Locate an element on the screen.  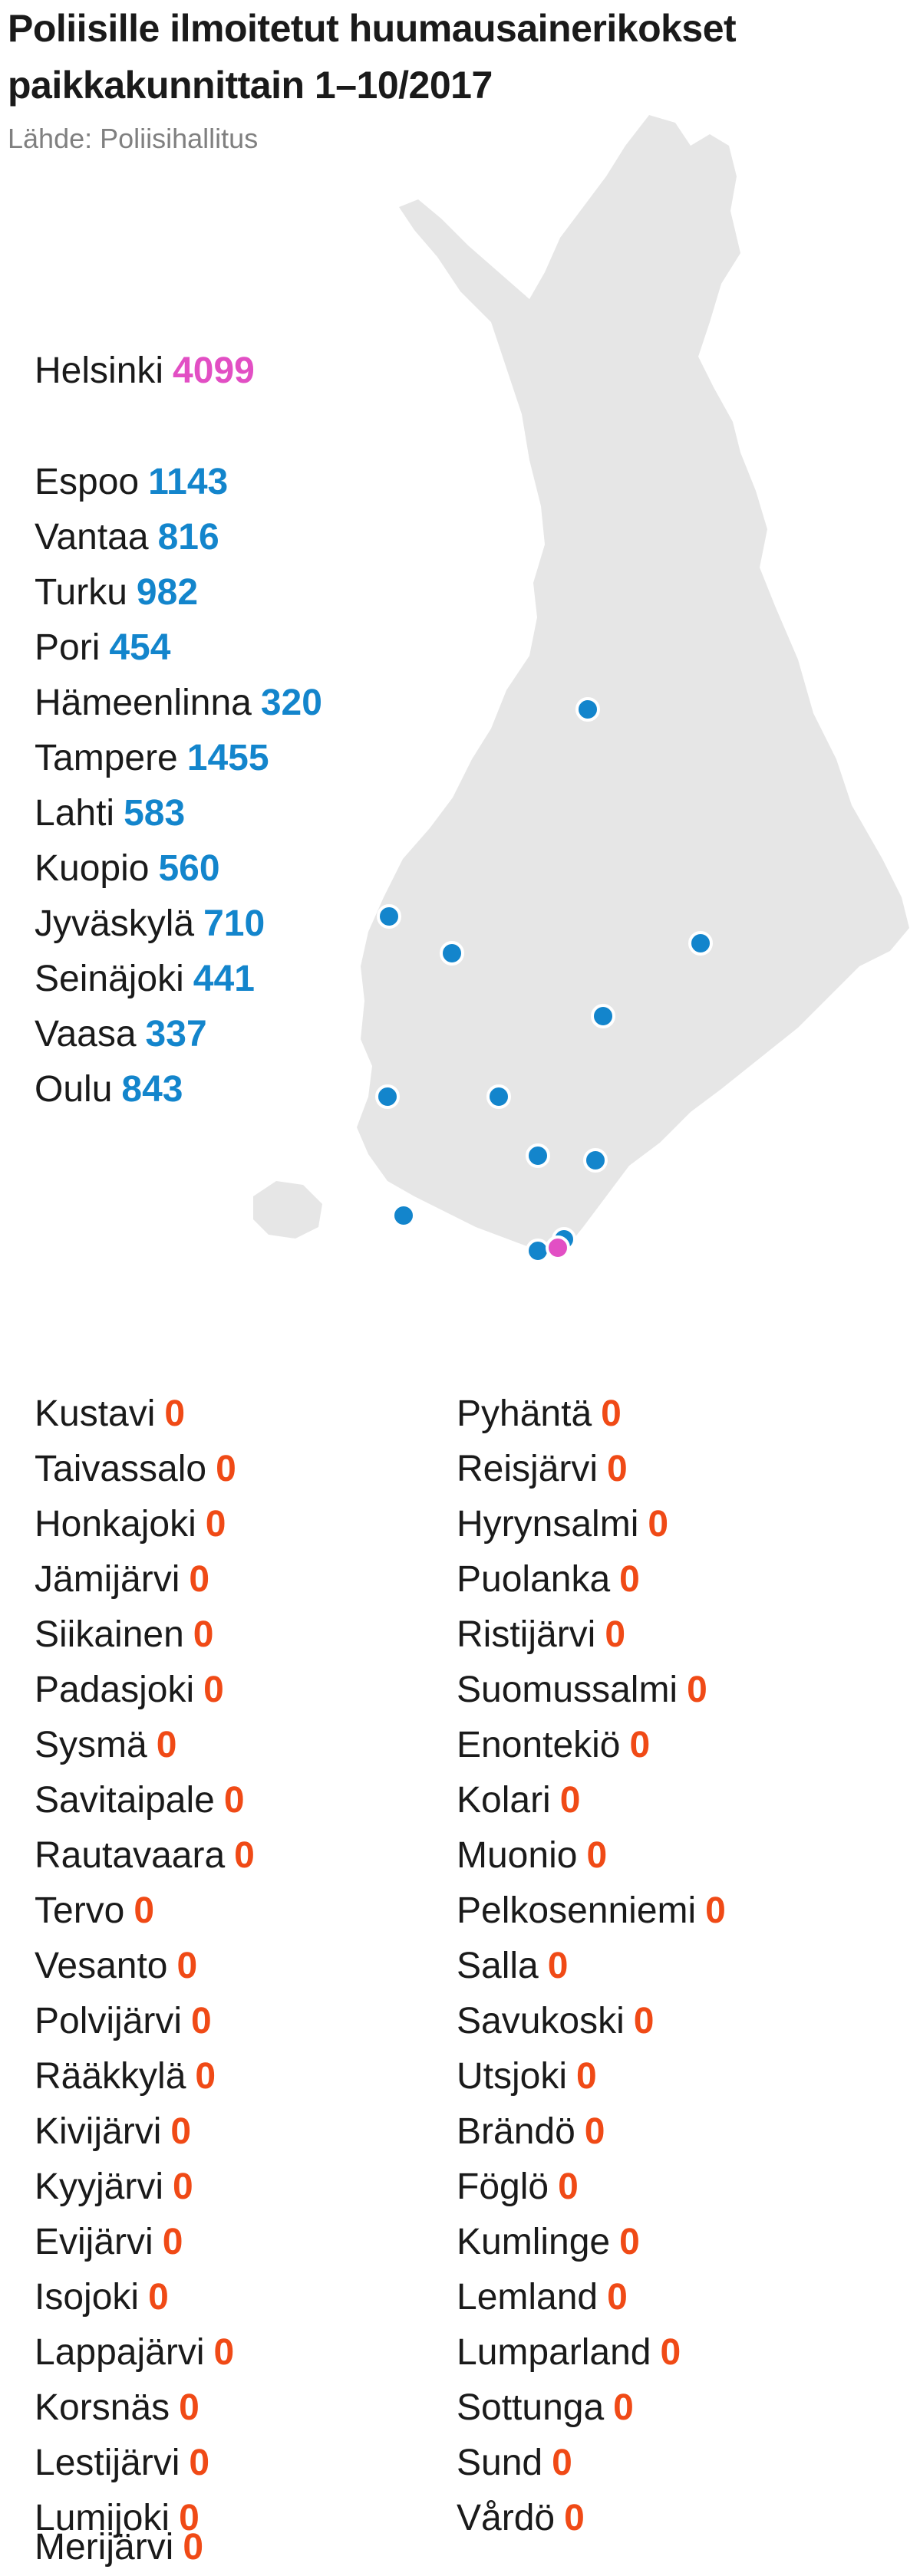
zero-municipality: Brändö 0 is located at coordinates (531, 2132).